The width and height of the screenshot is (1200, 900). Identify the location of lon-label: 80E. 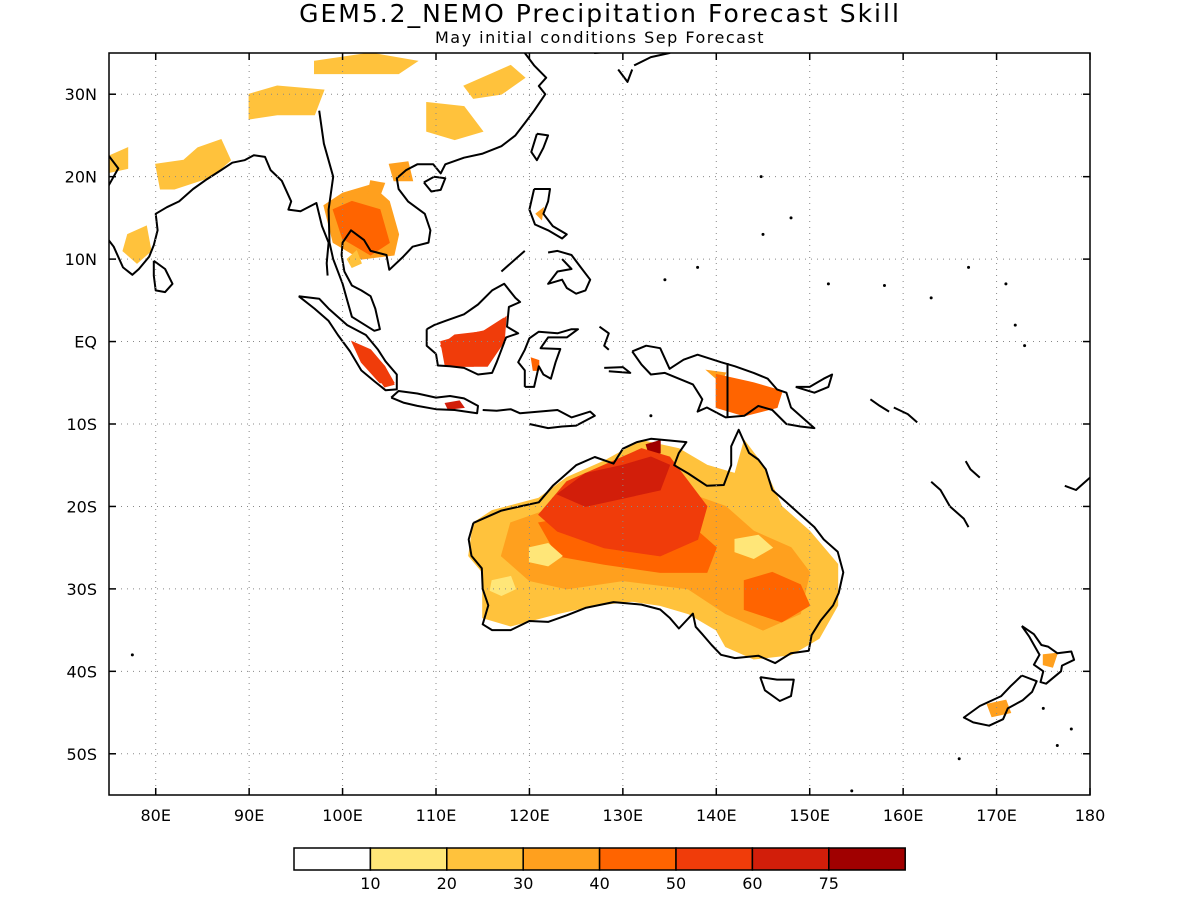
(155, 815).